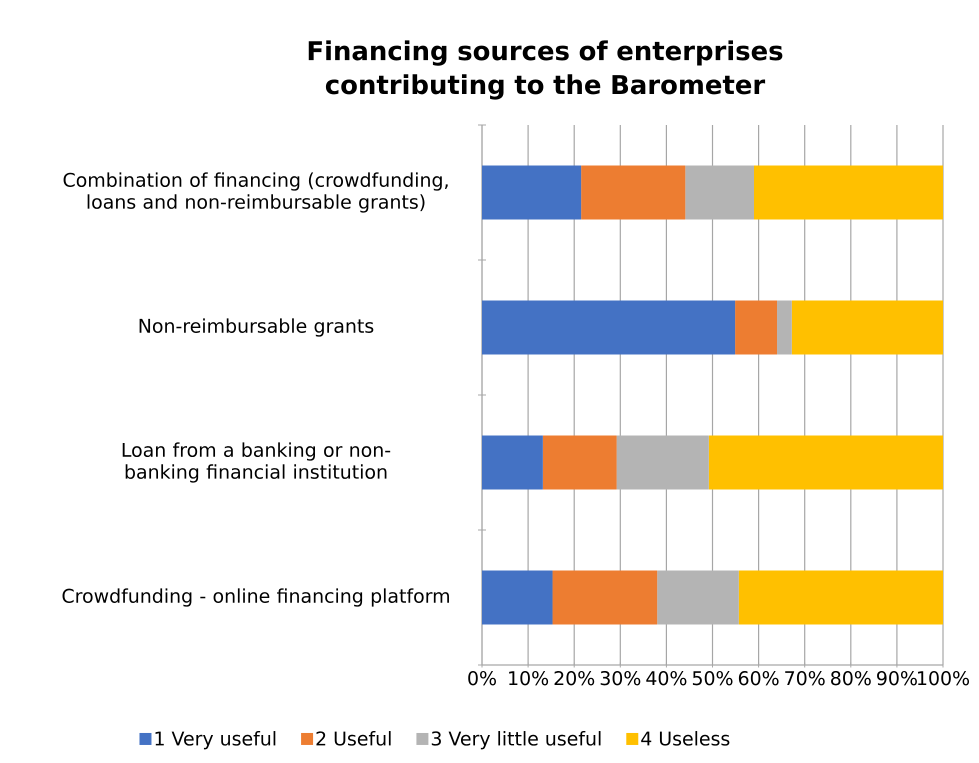 This screenshot has width=979, height=763. I want to click on x-tick-label: 30%, so click(620, 678).